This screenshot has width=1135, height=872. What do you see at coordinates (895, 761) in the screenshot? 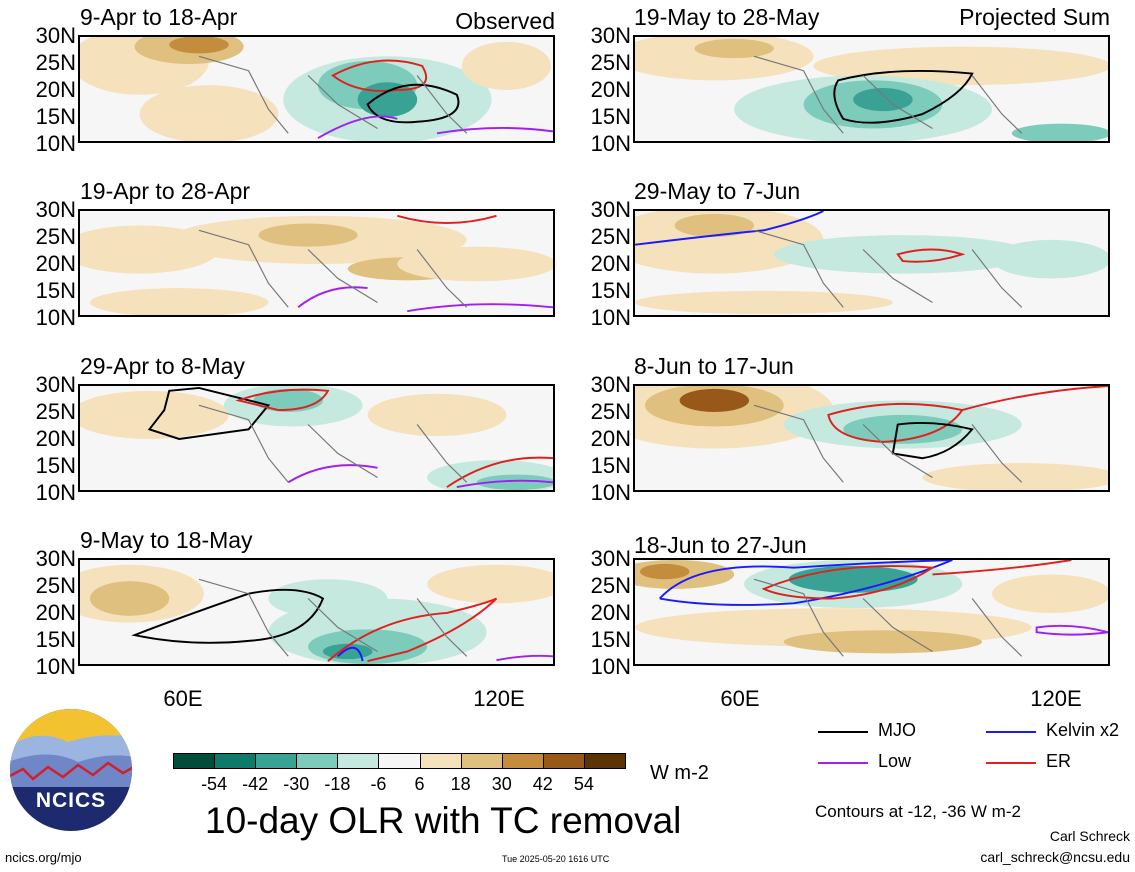
I see `legend-low-label: Low` at bounding box center [895, 761].